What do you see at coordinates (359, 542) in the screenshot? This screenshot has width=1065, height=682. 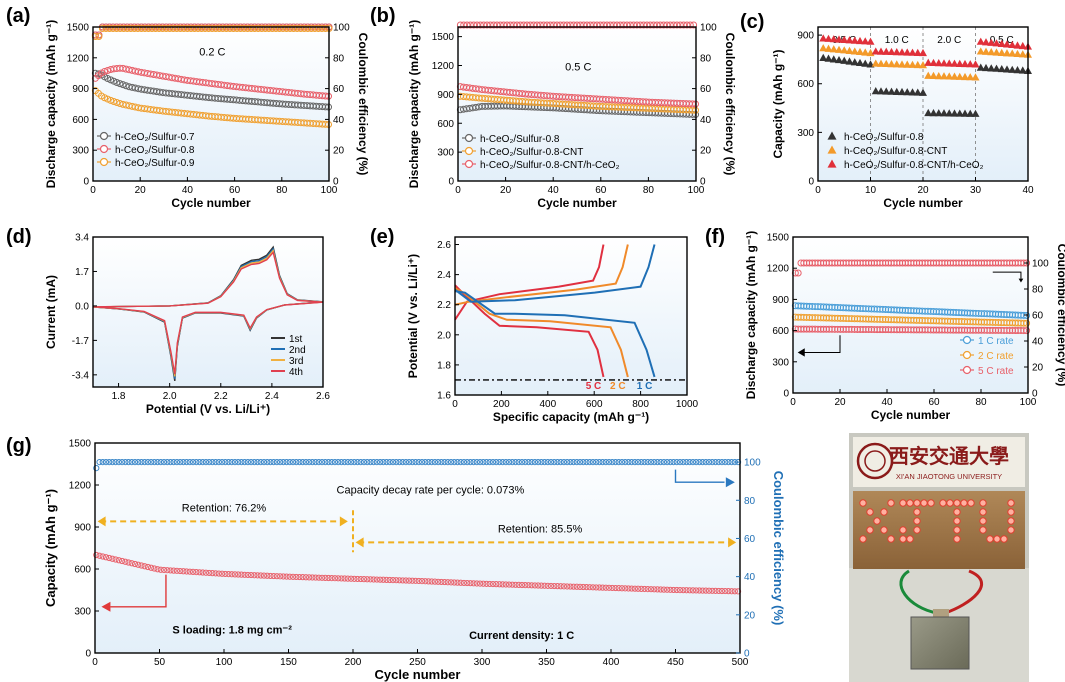 I see `arrowhead` at bounding box center [359, 542].